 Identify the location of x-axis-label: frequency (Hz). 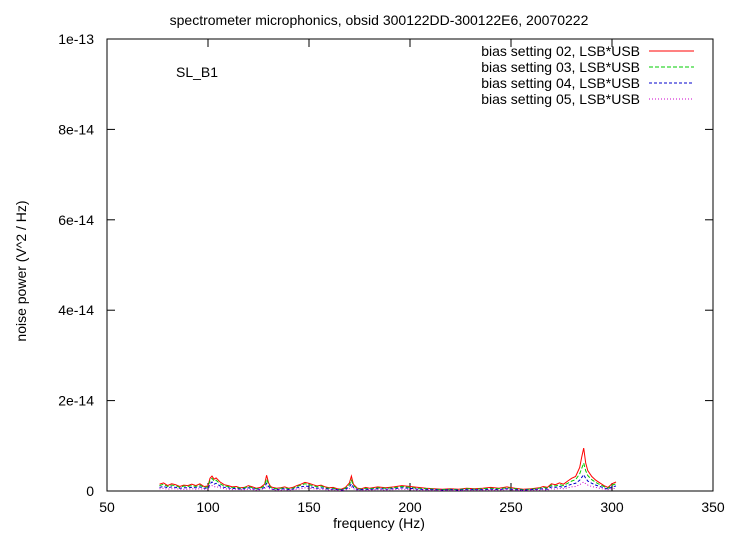
(379, 523).